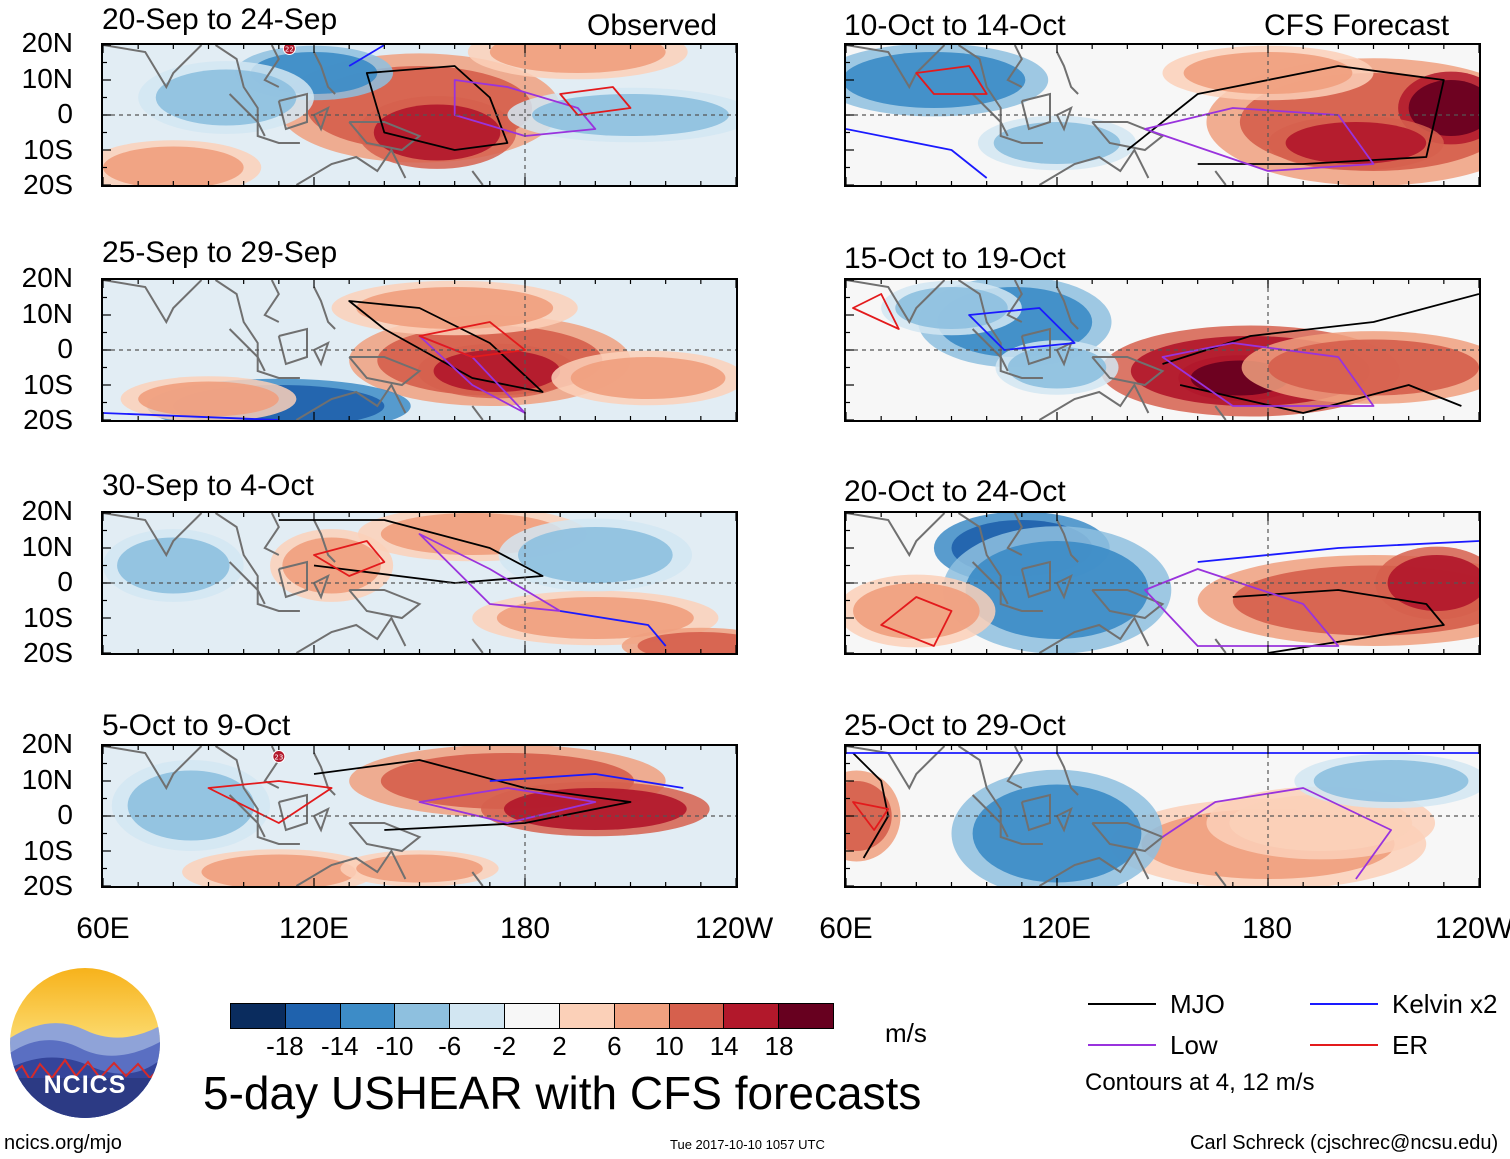  What do you see at coordinates (559, 1046) in the screenshot?
I see `colorbar-tick-label: 2` at bounding box center [559, 1046].